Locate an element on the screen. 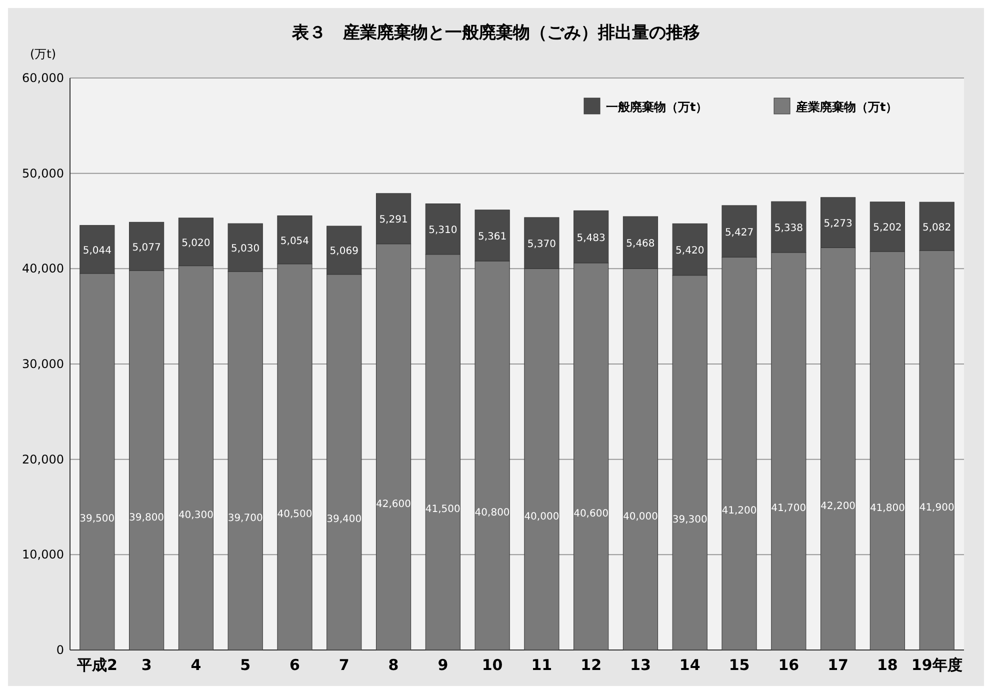 The height and width of the screenshot is (694, 992). data-label: 41,900 is located at coordinates (936, 508).